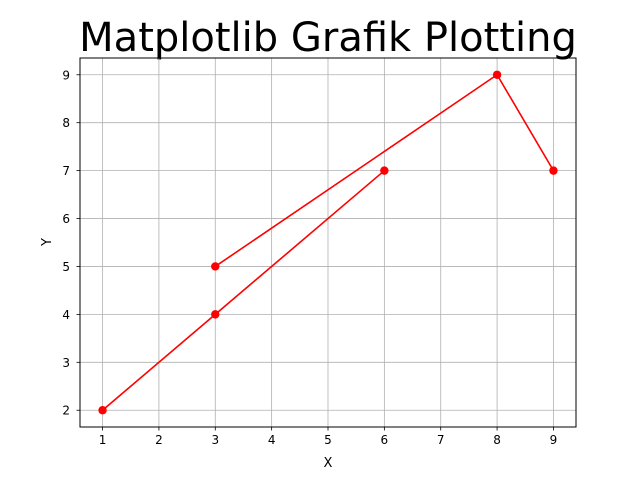 The height and width of the screenshot is (480, 640). I want to click on x-tick-label: 9, so click(554, 440).